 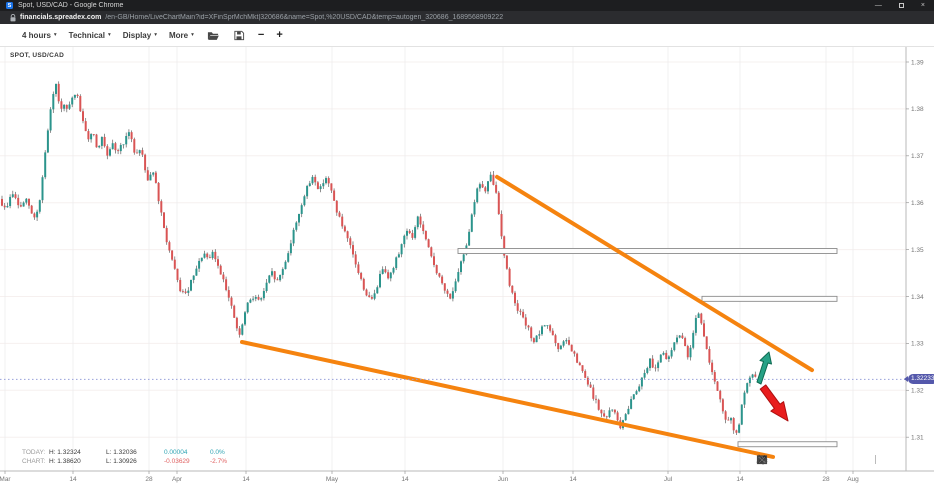 What do you see at coordinates (71, 5) in the screenshot?
I see `window-title: Spot, USD/CAD - Google Chrome` at bounding box center [71, 5].